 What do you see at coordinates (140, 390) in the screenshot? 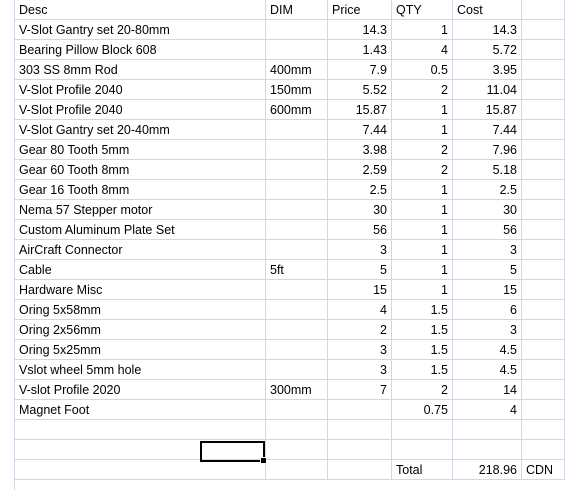
I see `cell-desc: V-slot Profile 2020` at bounding box center [140, 390].